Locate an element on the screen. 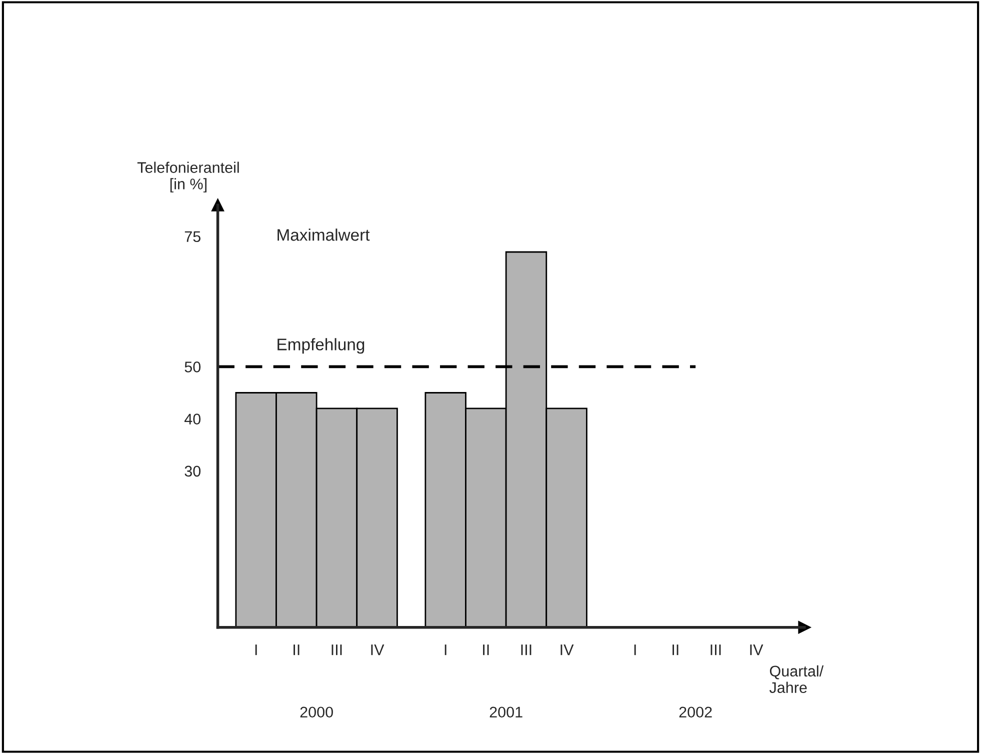 The height and width of the screenshot is (754, 981). y-tick-label: 50 is located at coordinates (192, 367).